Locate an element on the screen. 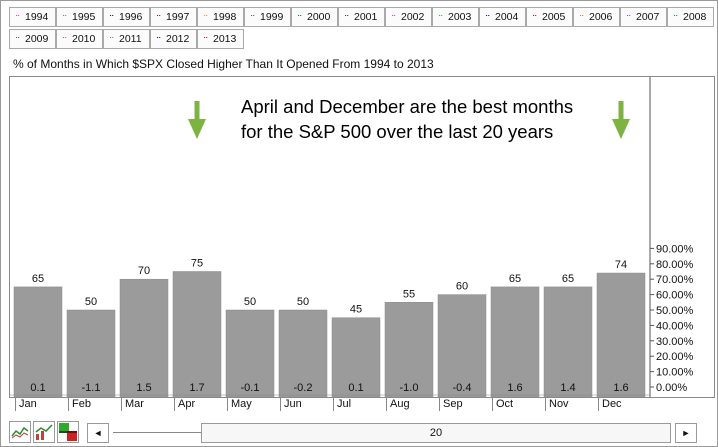  year-toggle-2003: ⋅⋅ 2003 is located at coordinates (455, 17).